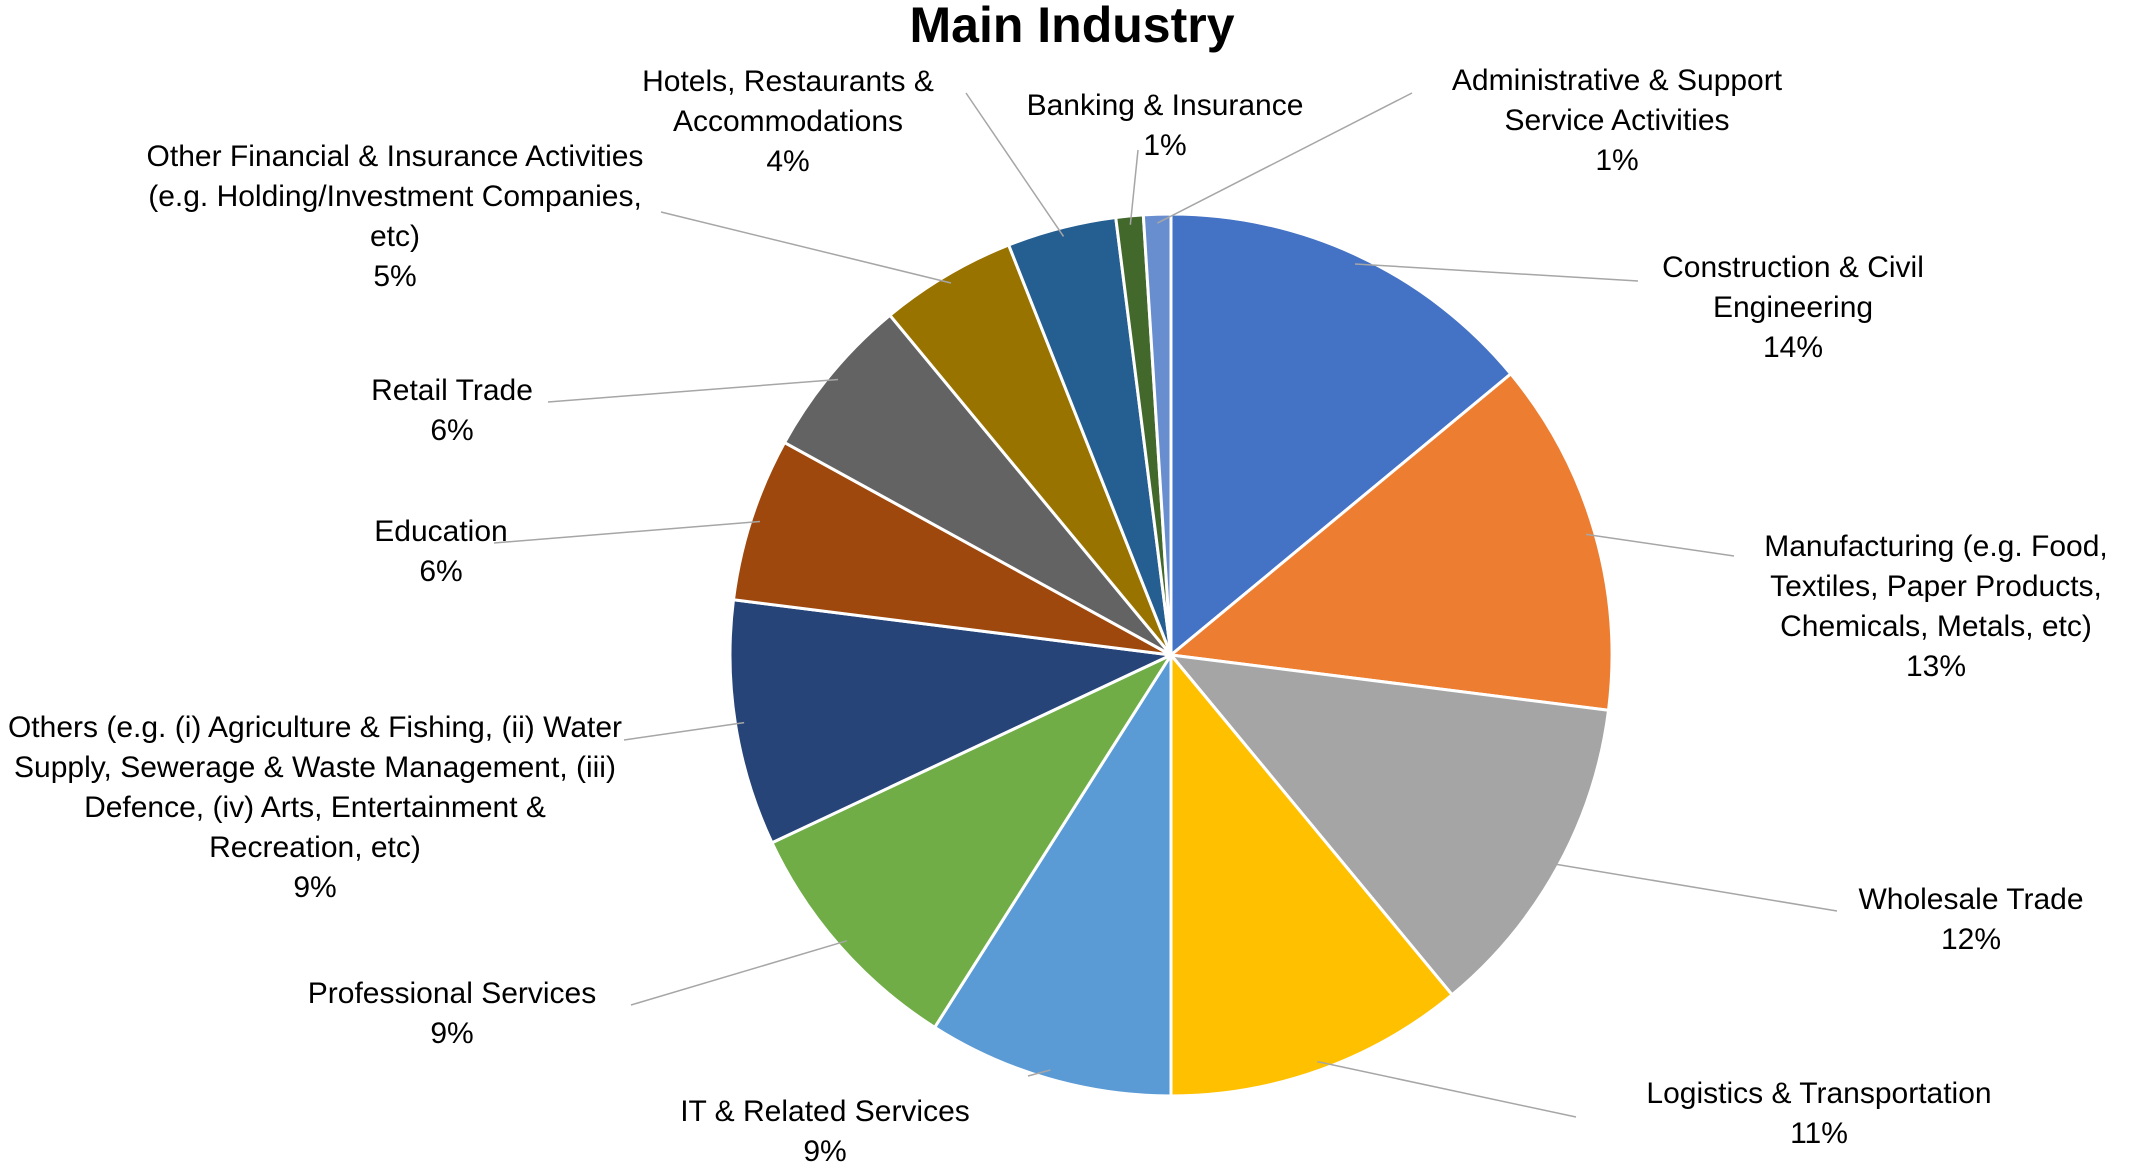 The width and height of the screenshot is (2144, 1166). What do you see at coordinates (1970, 920) in the screenshot?
I see `slice-label: Wholesale Trade 12%` at bounding box center [1970, 920].